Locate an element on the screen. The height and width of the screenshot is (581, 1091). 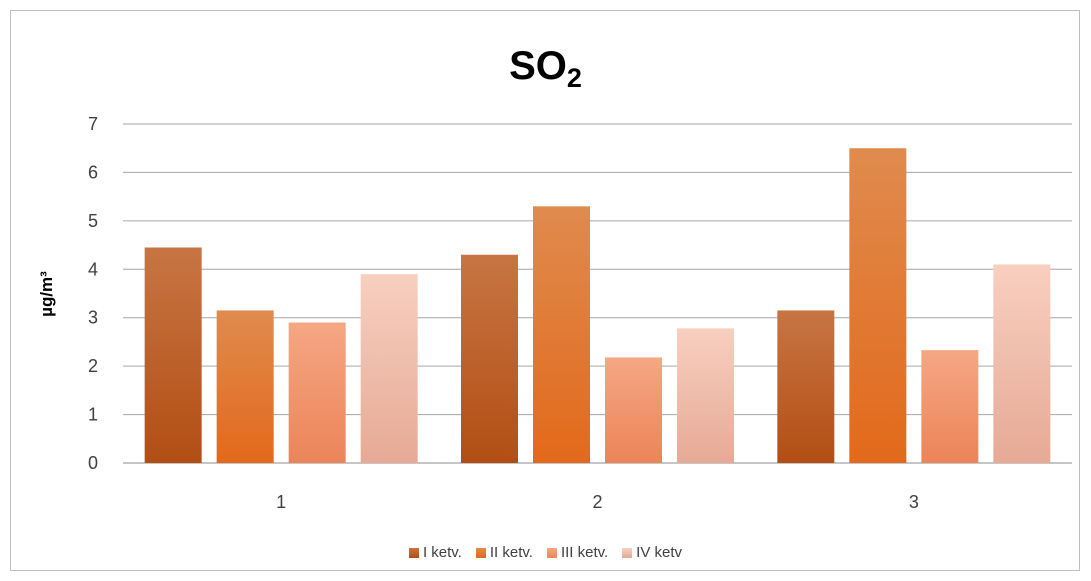
y-tick-labels: 0 1 2 3 4 5 6 7 is located at coordinates (93, 293).